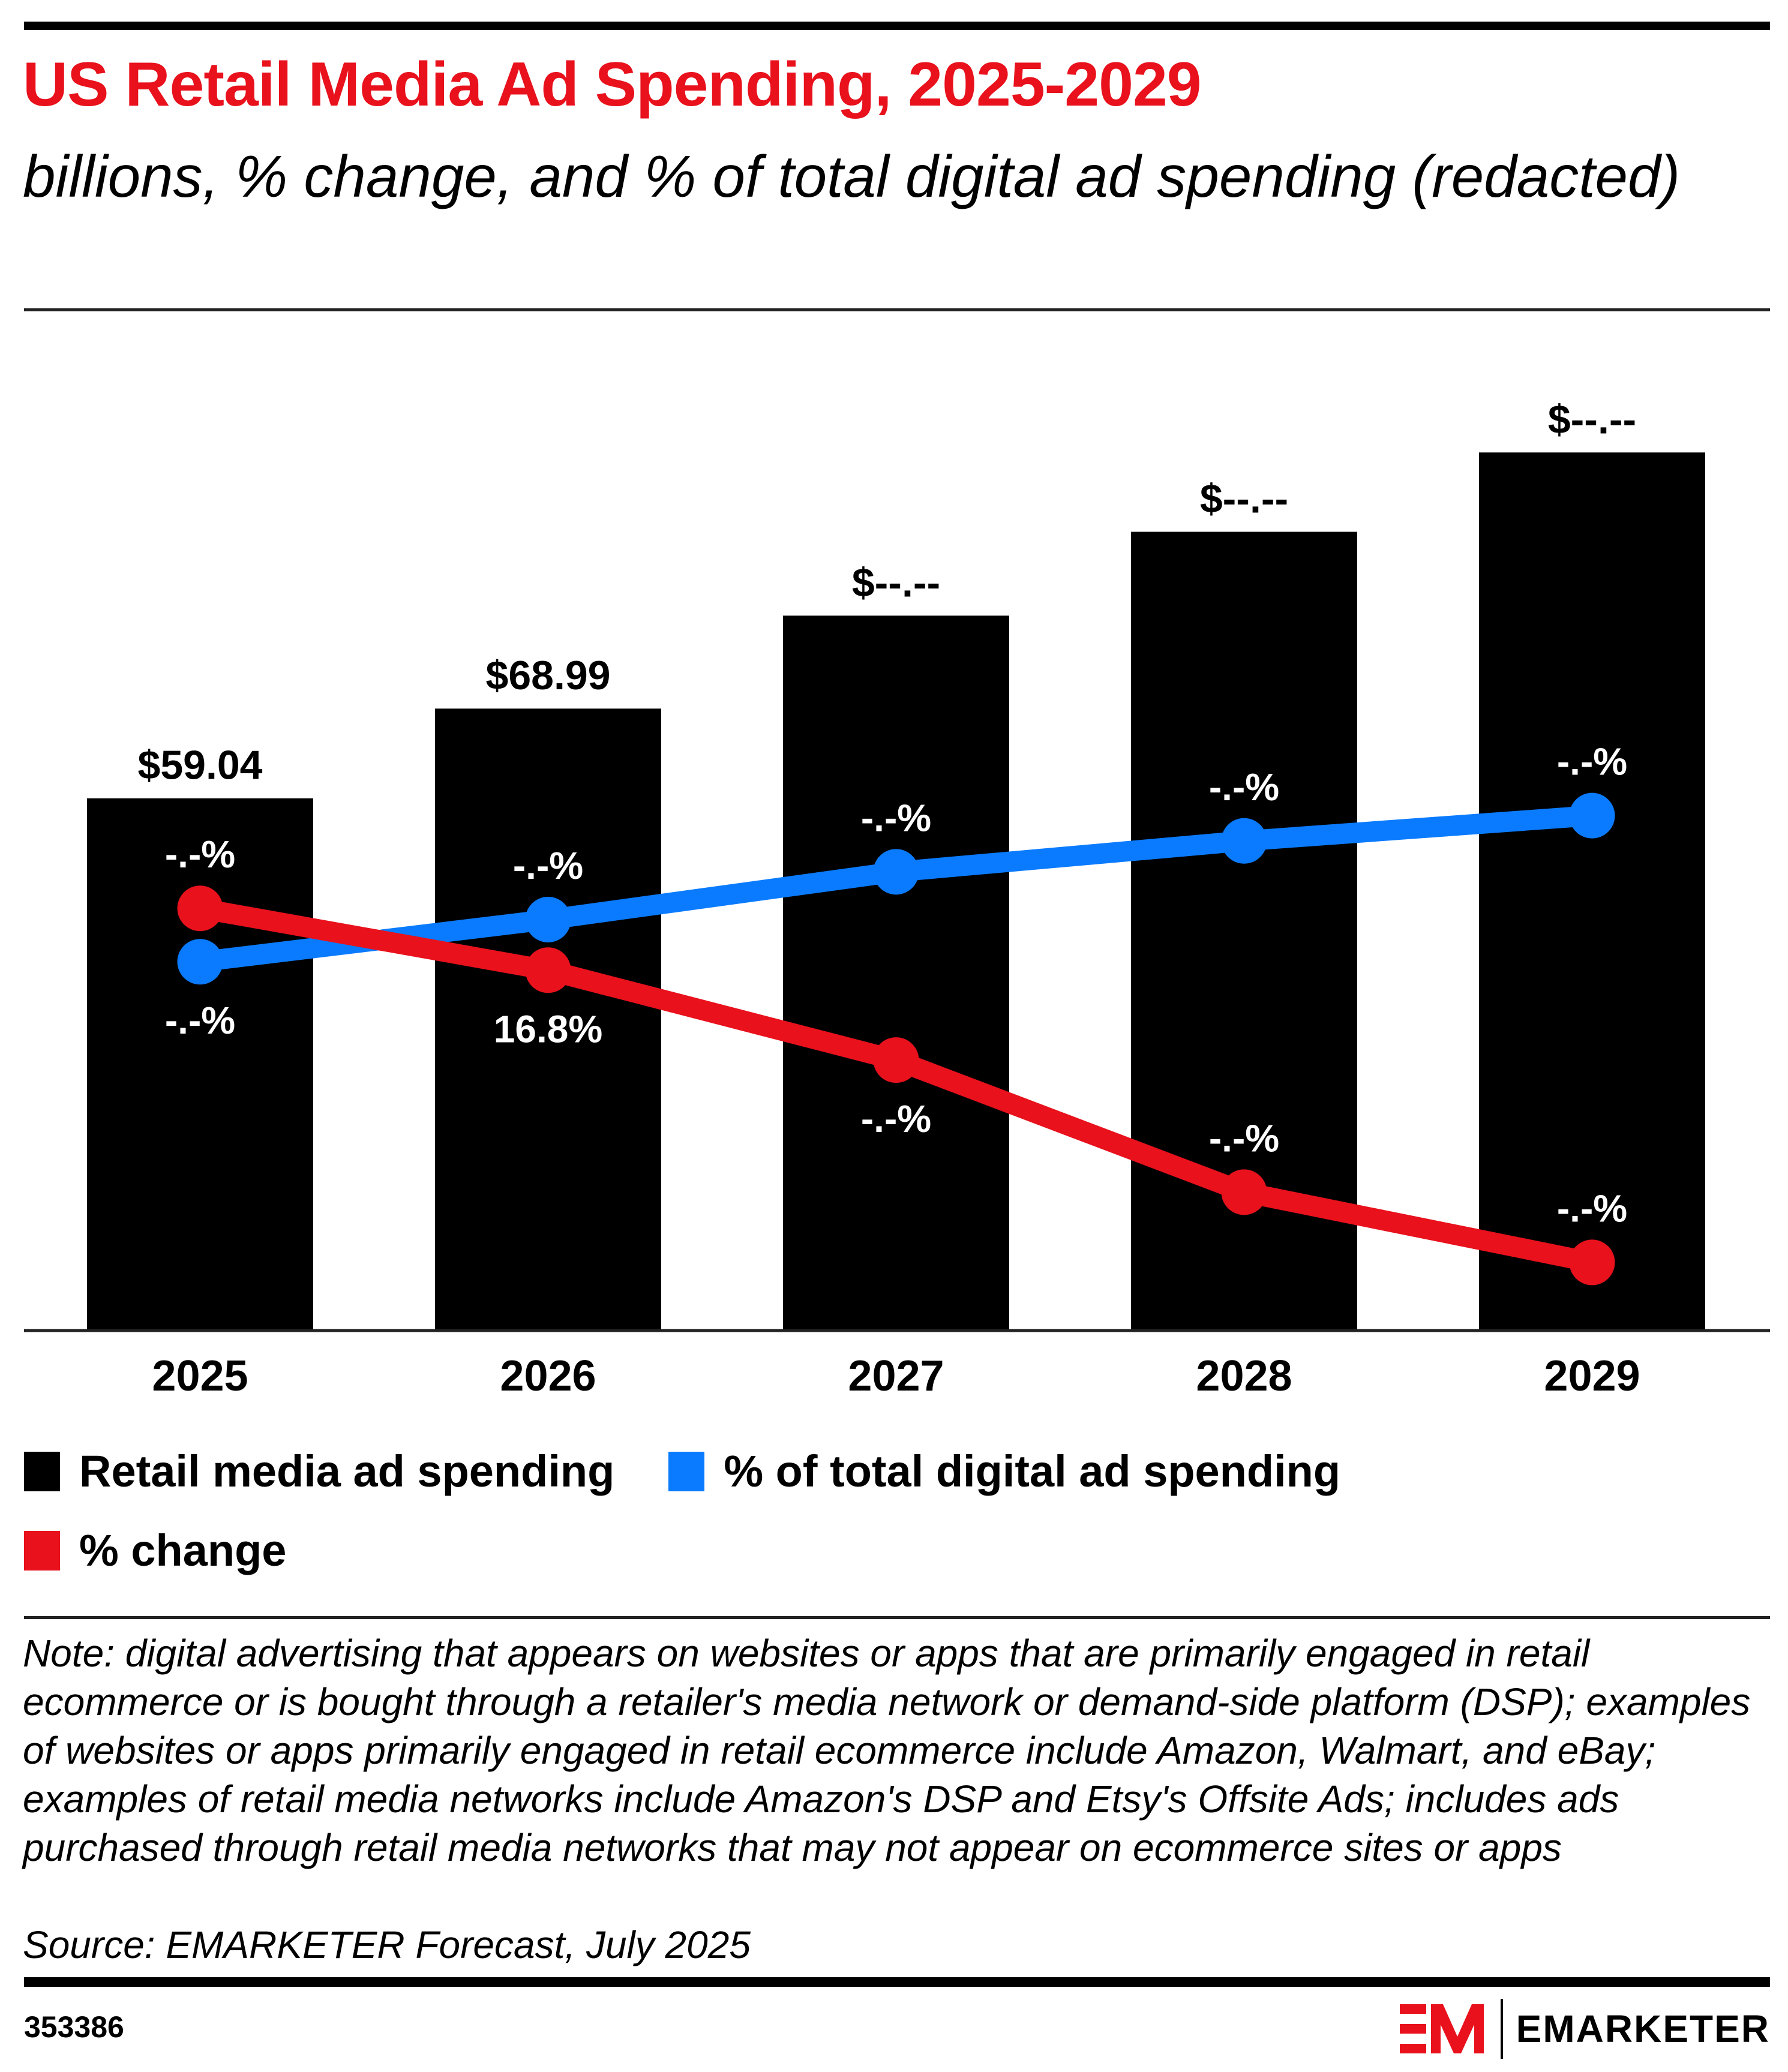 Image resolution: width=1788 pixels, height=2072 pixels. I want to click on pct-change-value-label: 16.8%, so click(548, 1028).